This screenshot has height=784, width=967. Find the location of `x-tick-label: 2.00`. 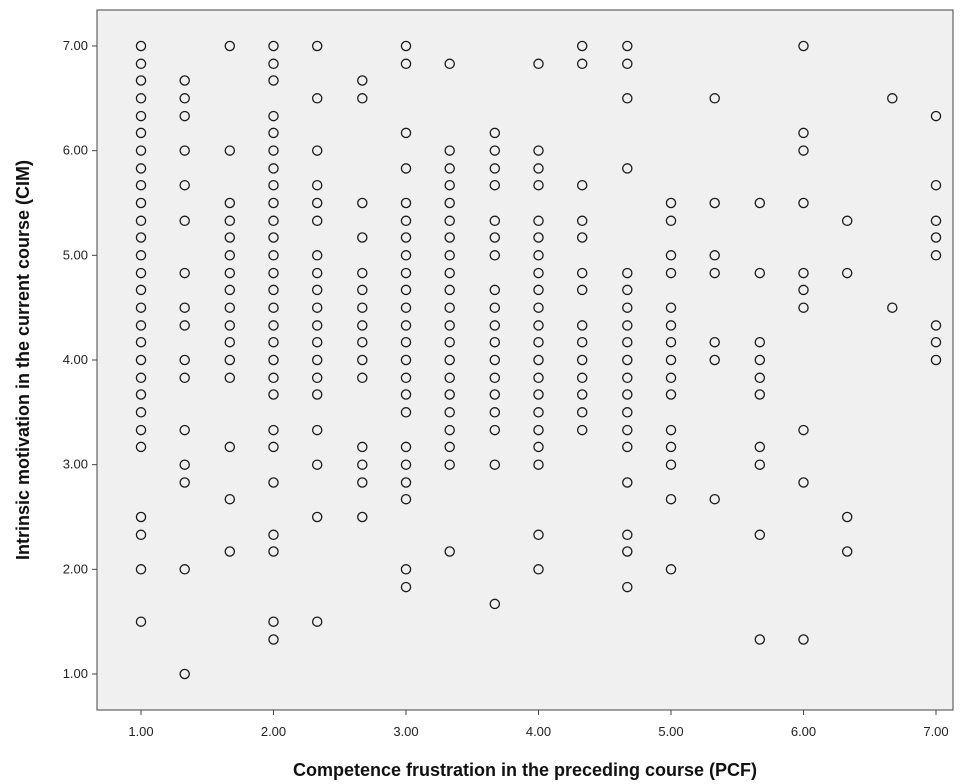

x-tick-label: 2.00 is located at coordinates (273, 731).